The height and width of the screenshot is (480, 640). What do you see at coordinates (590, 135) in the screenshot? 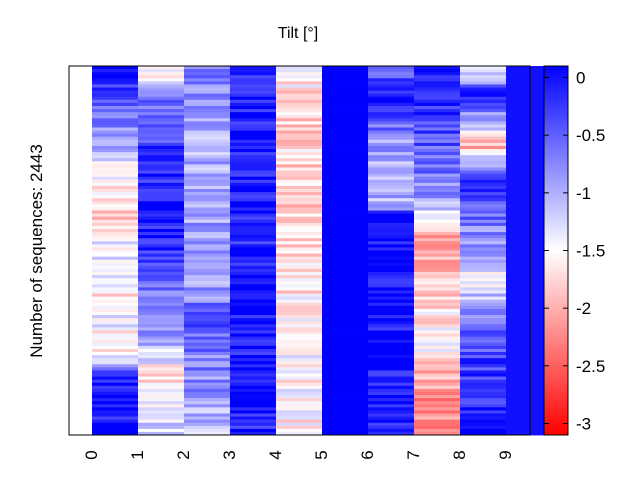
I see `colorbar-tick-label: -0.5` at bounding box center [590, 135].